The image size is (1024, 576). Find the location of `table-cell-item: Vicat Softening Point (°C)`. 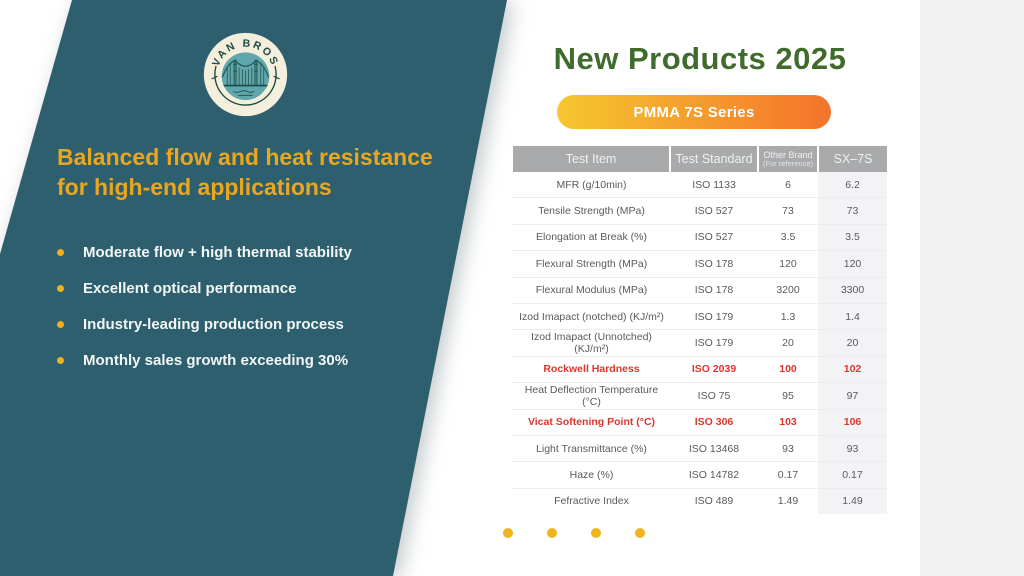

table-cell-item: Vicat Softening Point (°C) is located at coordinates (591, 422).